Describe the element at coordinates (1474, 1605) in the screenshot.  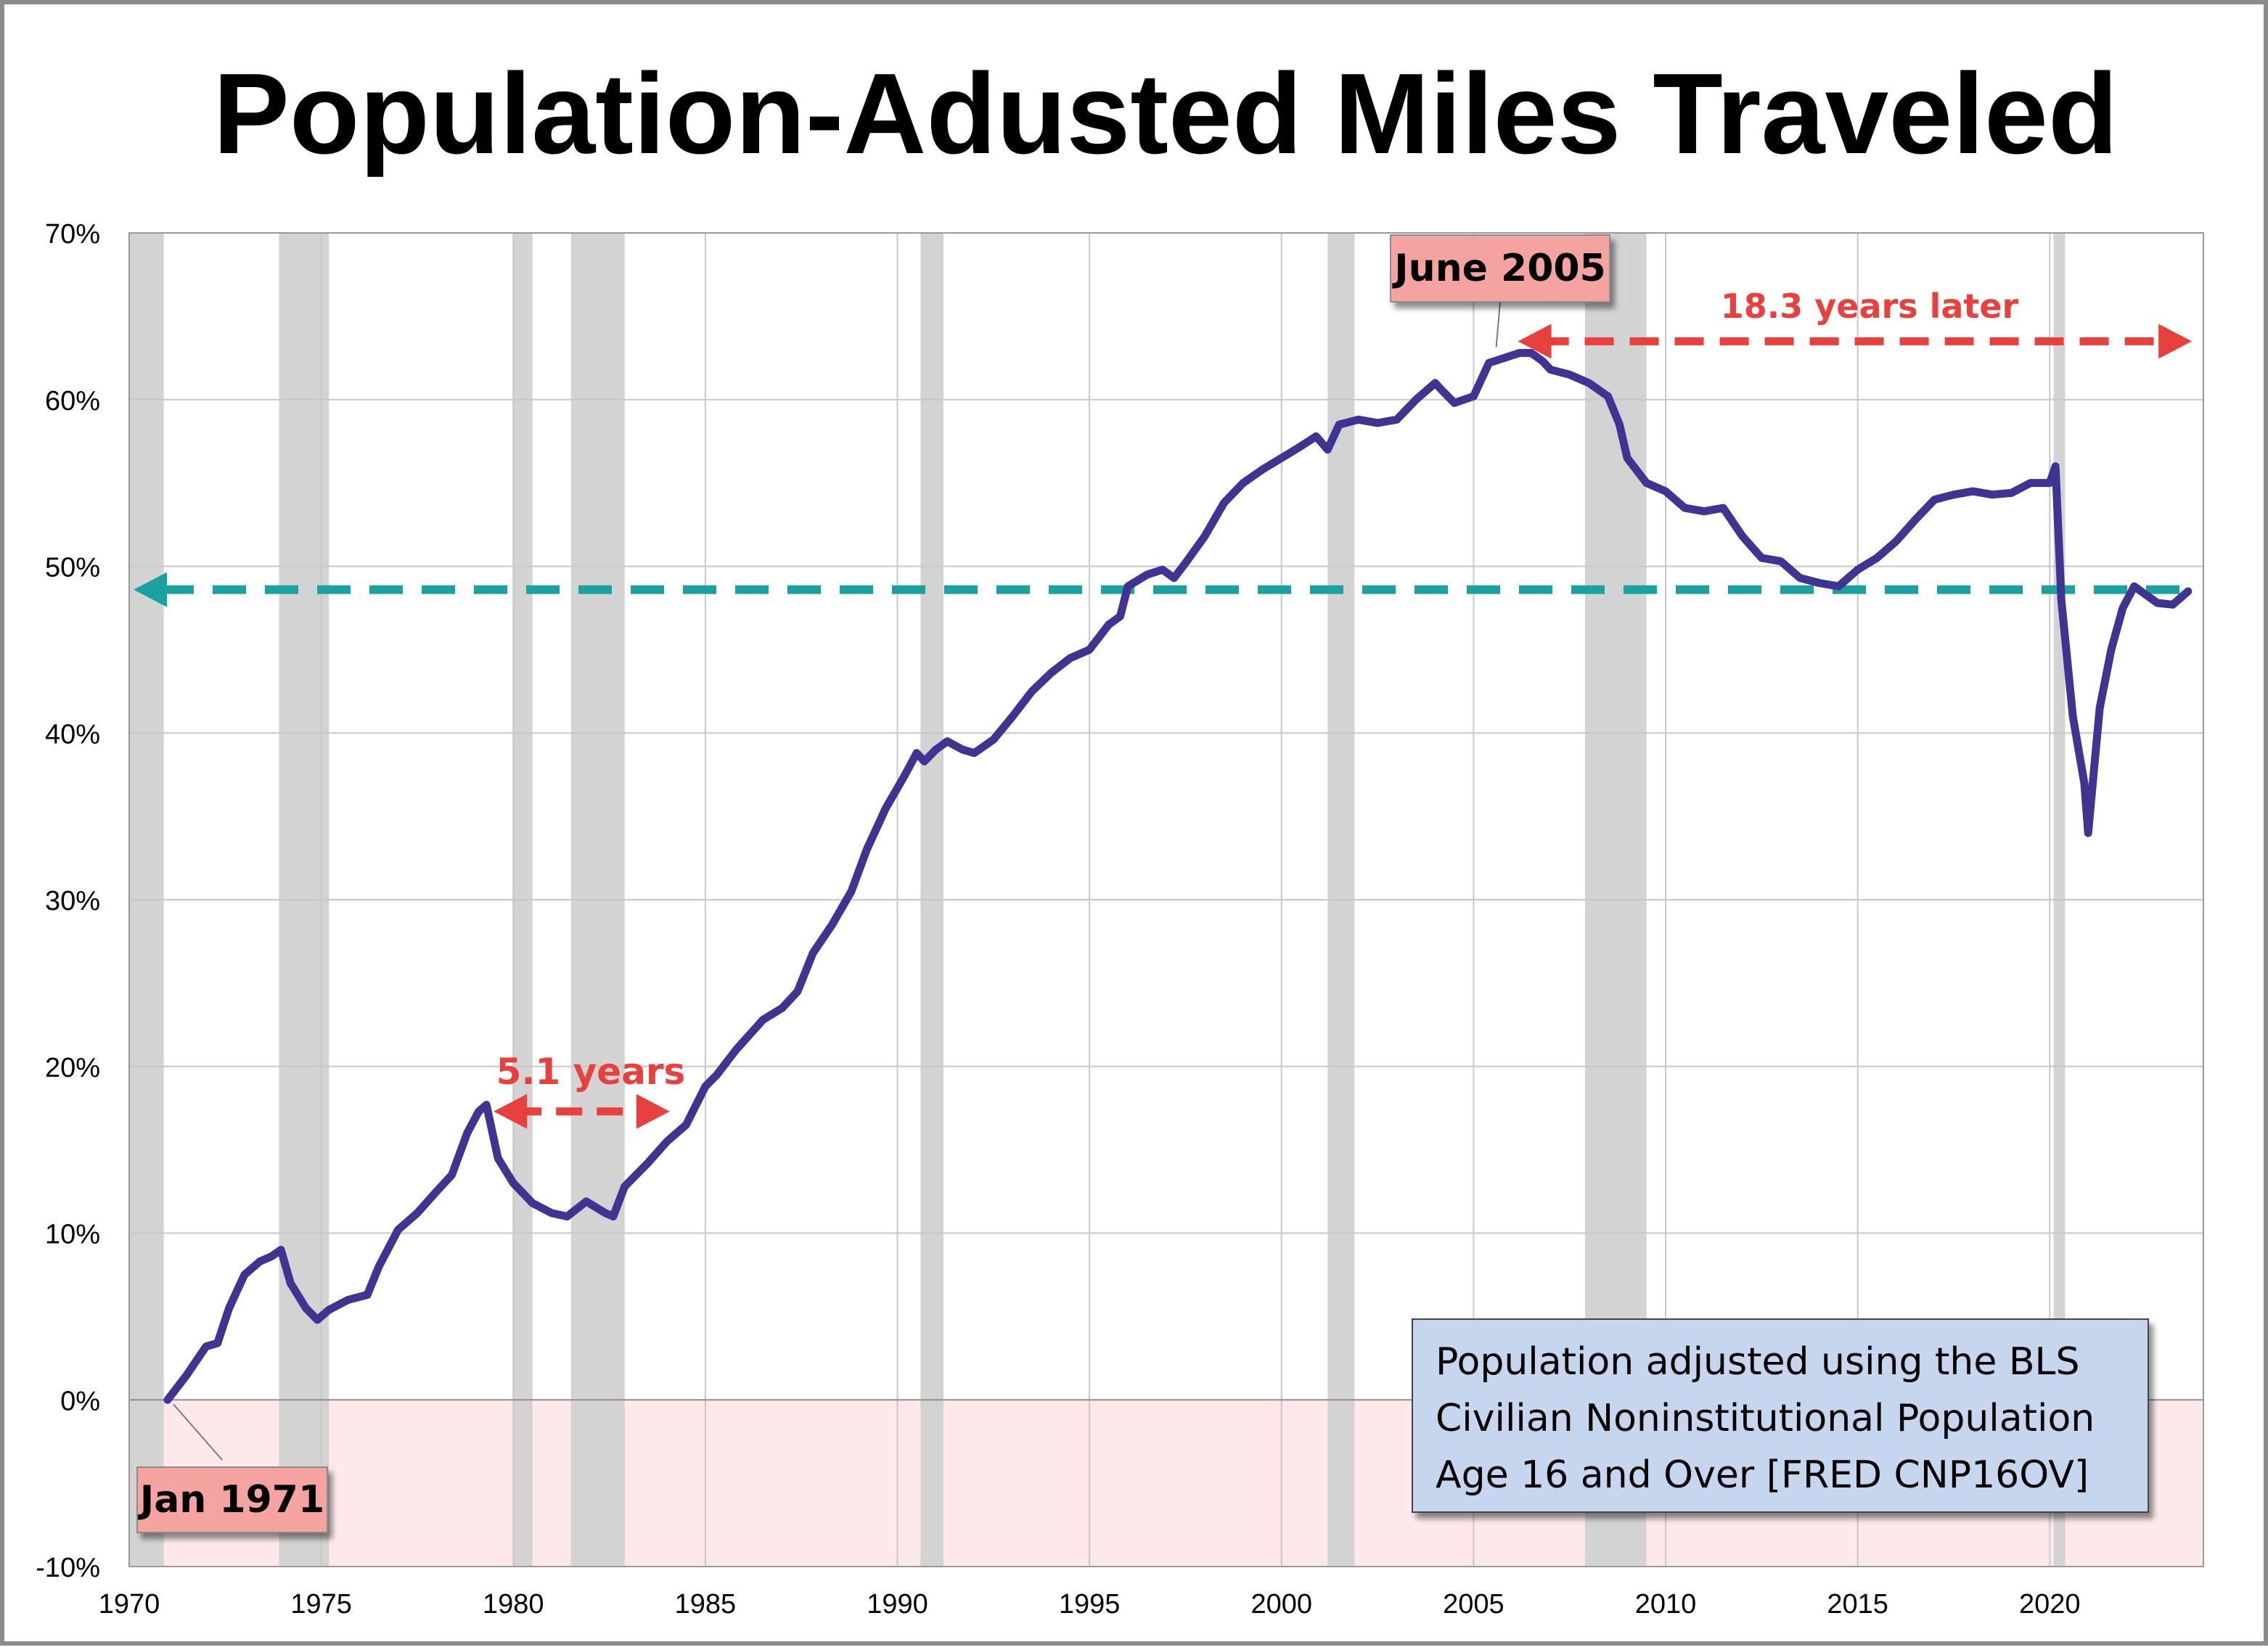
I see `x-tick-label: 2005` at that location.